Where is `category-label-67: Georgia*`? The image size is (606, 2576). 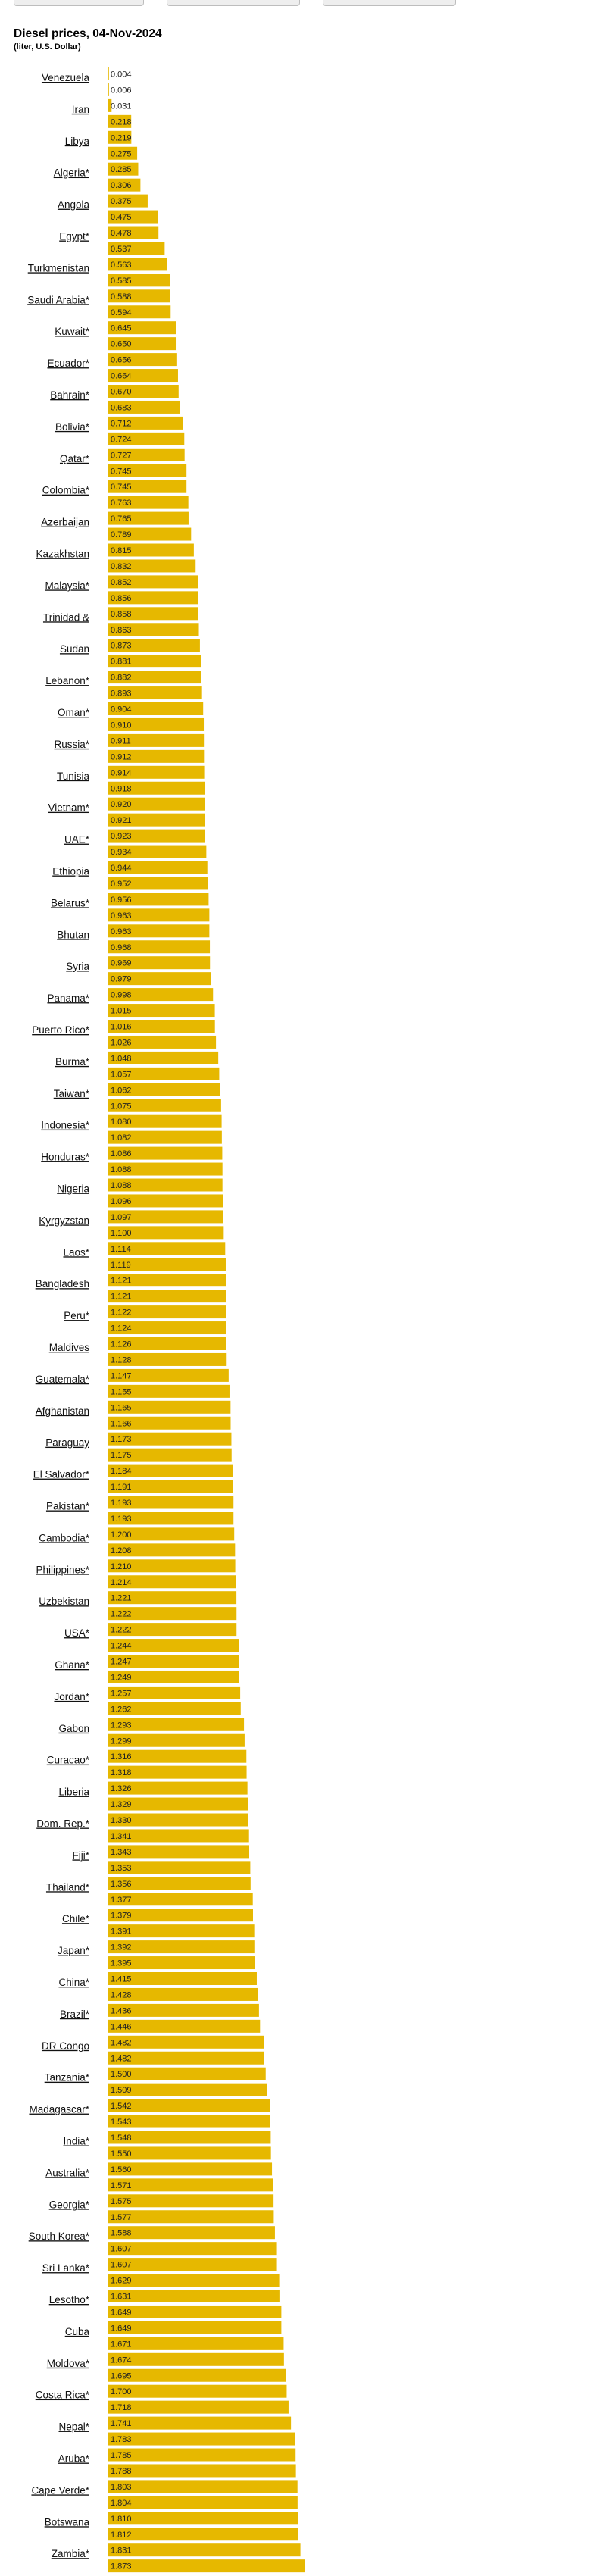
category-label-67: Georgia* is located at coordinates (69, 2205).